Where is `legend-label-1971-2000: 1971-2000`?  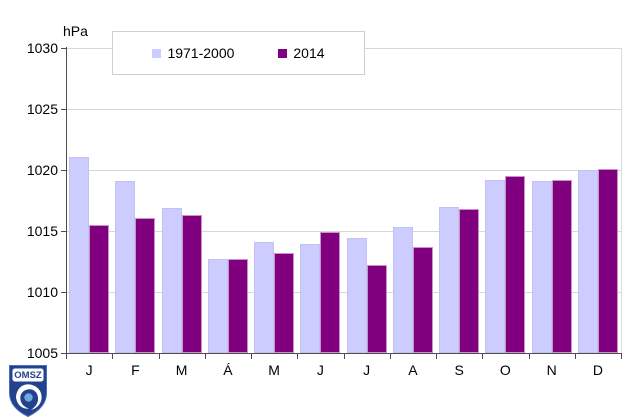 legend-label-1971-2000: 1971-2000 is located at coordinates (201, 53).